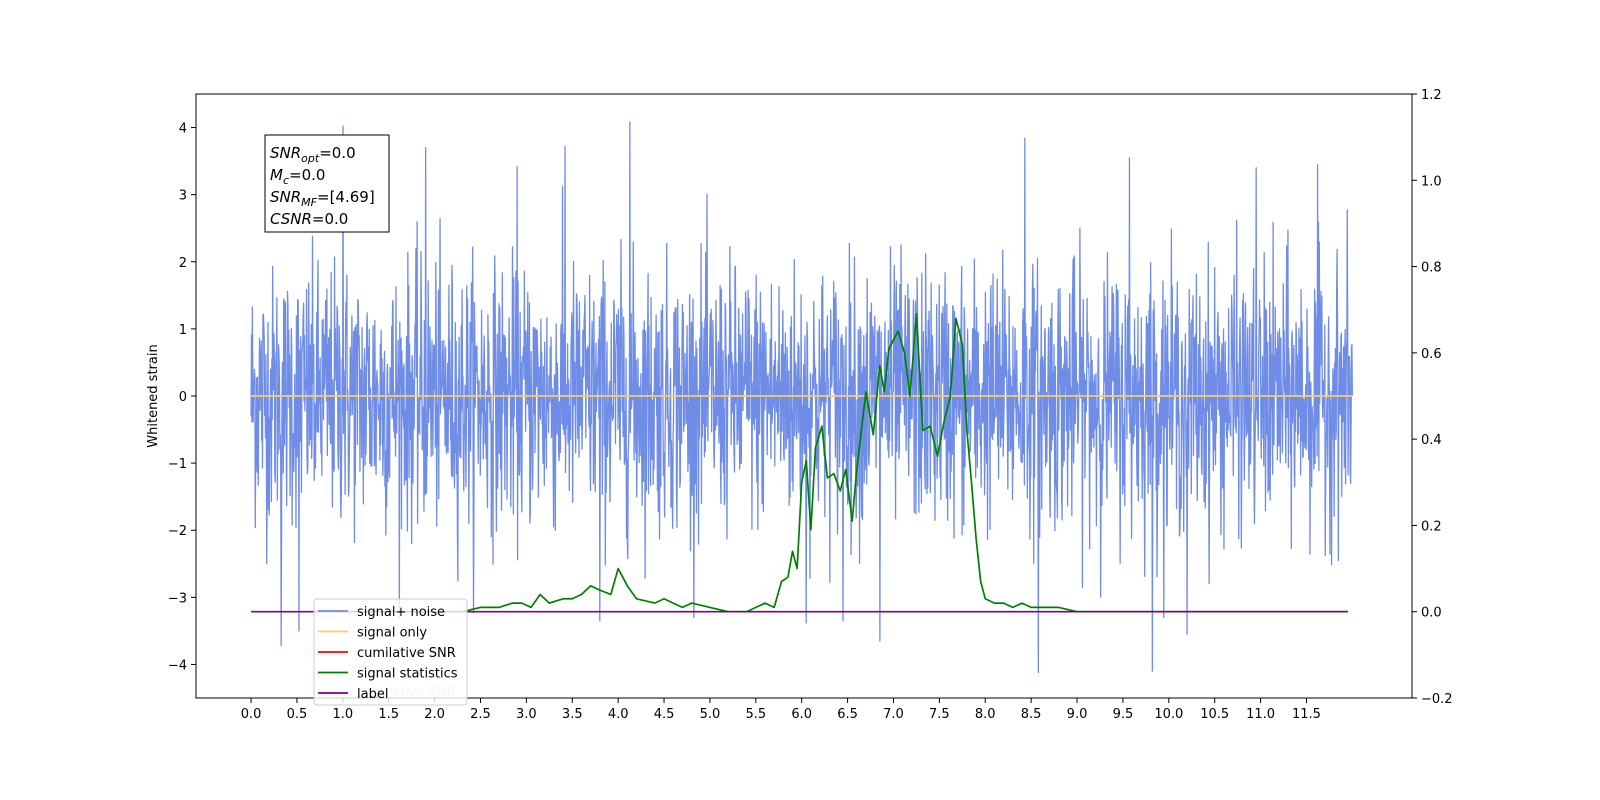 Image resolution: width=1600 pixels, height=800 pixels. What do you see at coordinates (327, 183) in the screenshot?
I see `annotation-frame` at bounding box center [327, 183].